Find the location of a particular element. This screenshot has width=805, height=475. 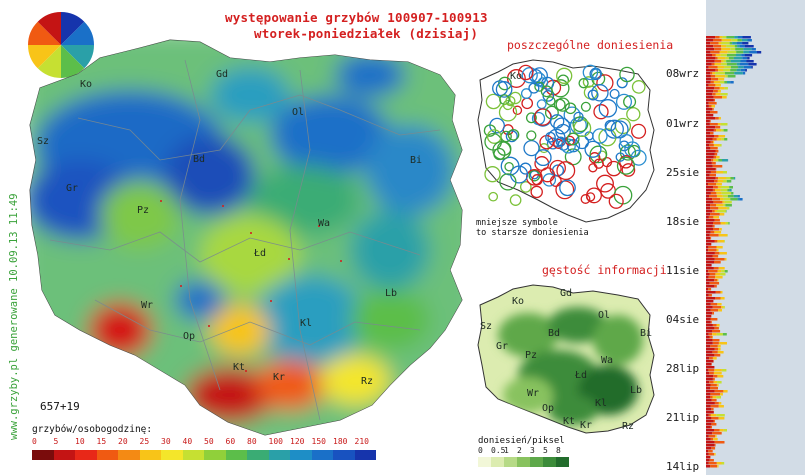

report-count: 657+19 is located at coordinates (60, 406).